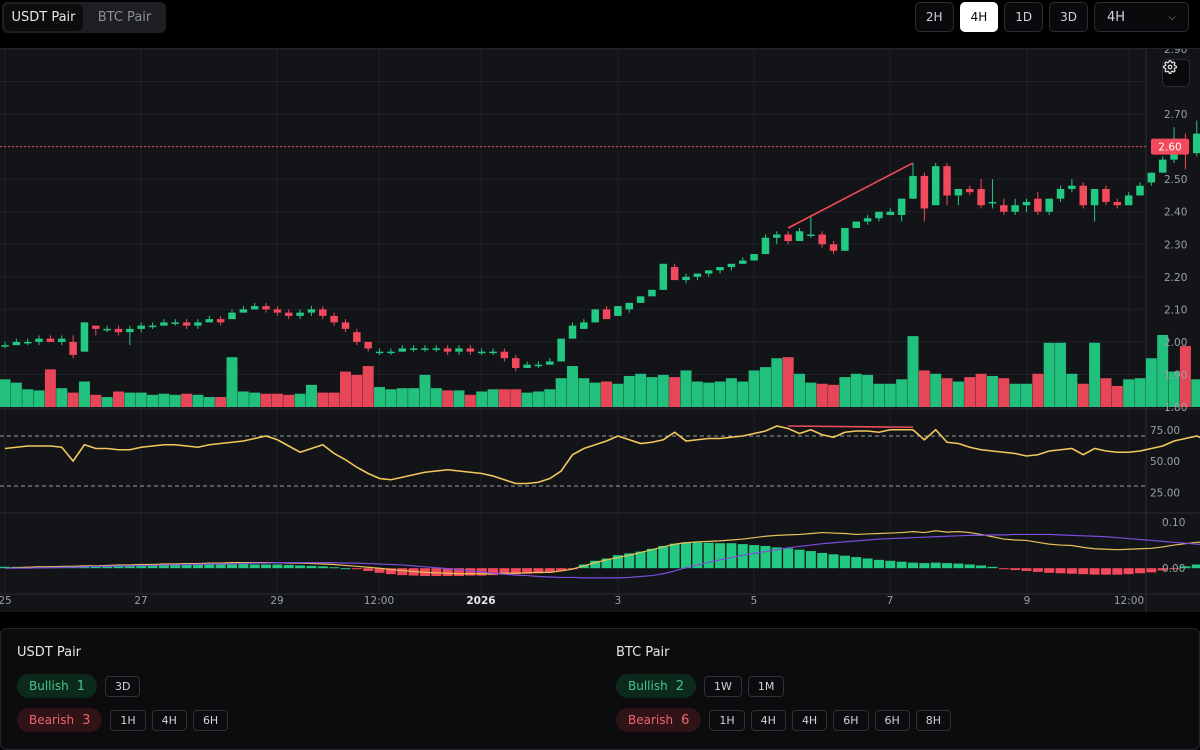  Describe the element at coordinates (1027, 601) in the screenshot. I see `time-tick-label: 9` at that location.